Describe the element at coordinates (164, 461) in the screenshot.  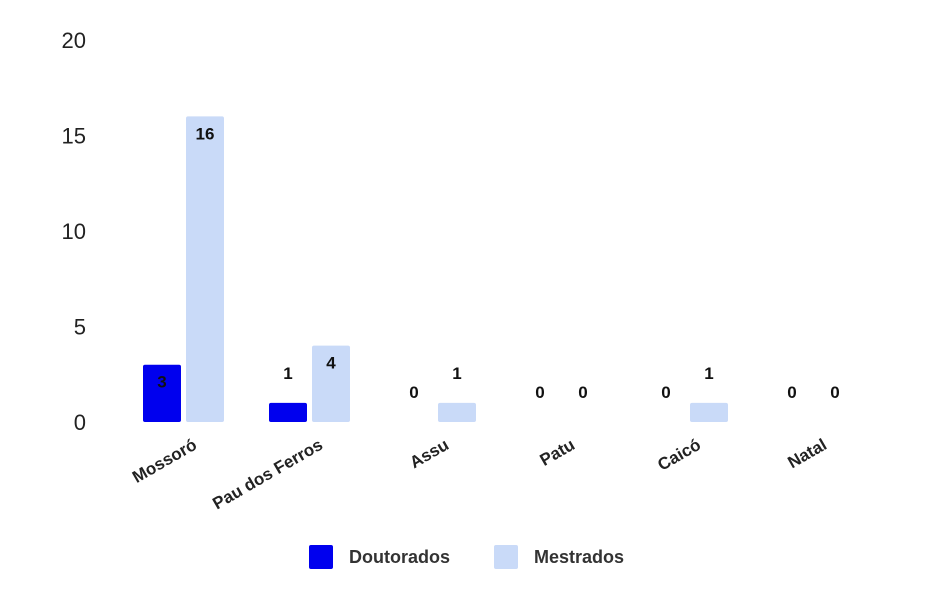
I see `x-category-label: Mossoró` at that location.